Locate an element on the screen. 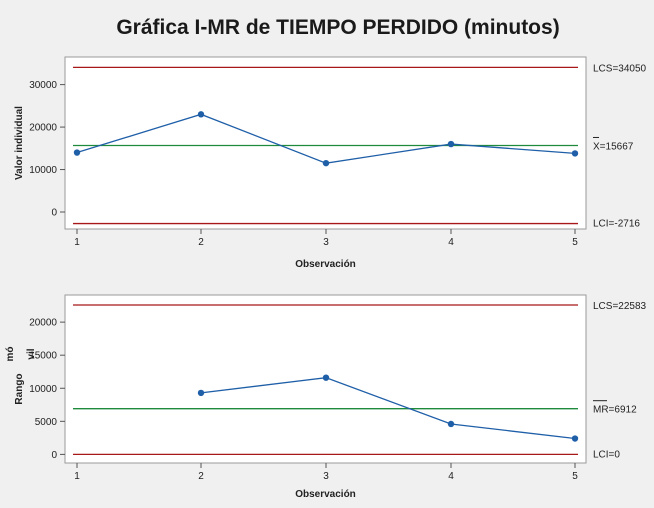  panel1-control-limit-label: X=15667 is located at coordinates (613, 146).